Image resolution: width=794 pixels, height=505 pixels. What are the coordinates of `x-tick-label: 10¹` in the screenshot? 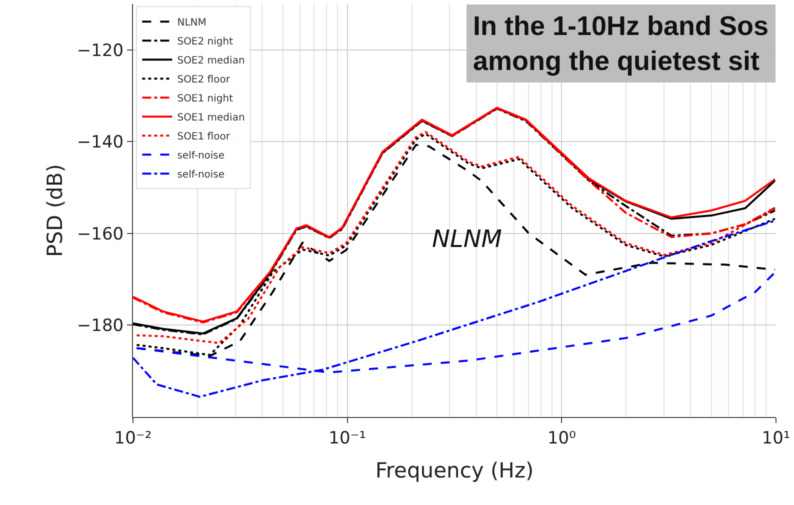 It's located at (776, 438).